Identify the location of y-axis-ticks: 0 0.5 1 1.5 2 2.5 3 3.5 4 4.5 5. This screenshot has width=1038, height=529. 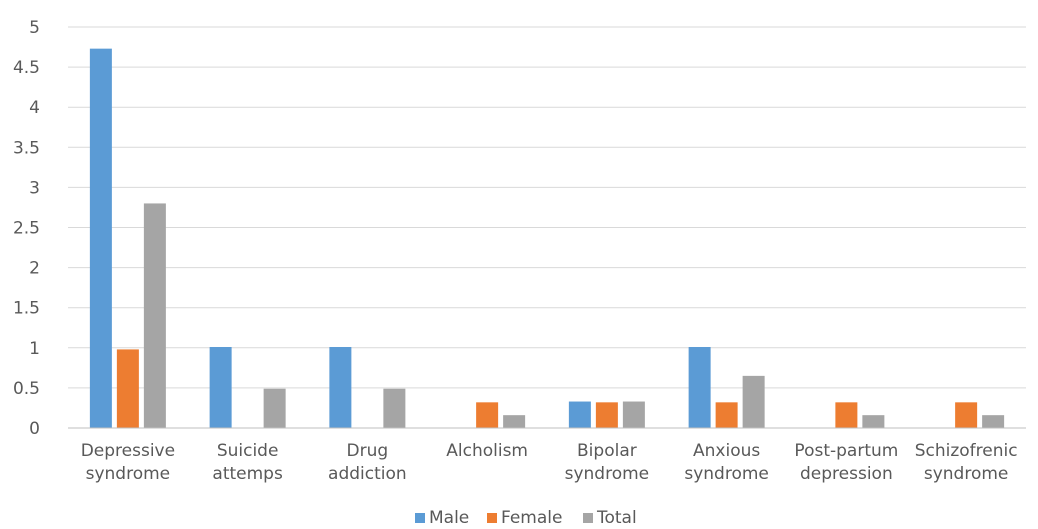
(26, 228).